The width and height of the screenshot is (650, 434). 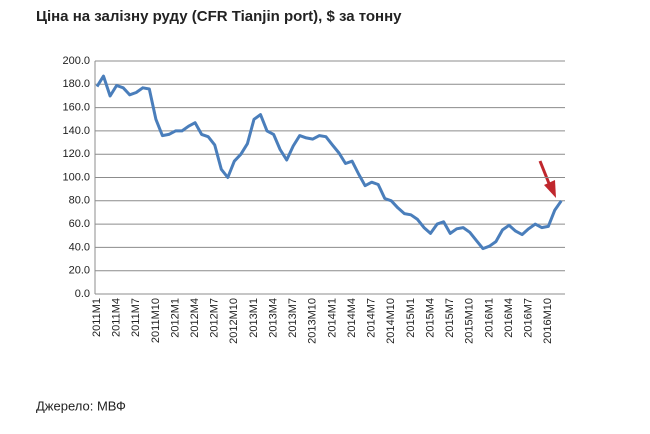 What do you see at coordinates (76, 131) in the screenshot?
I see `y-tick-label: 140.0` at bounding box center [76, 131].